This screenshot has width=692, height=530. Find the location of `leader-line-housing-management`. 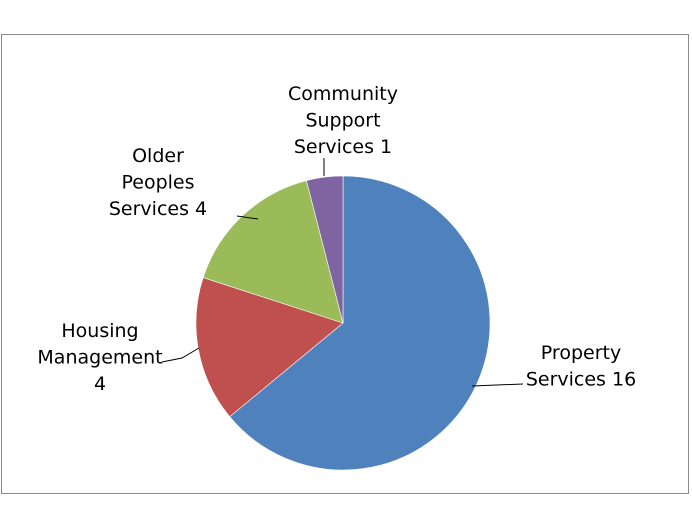

leader-line-housing-management is located at coordinates (180, 355).